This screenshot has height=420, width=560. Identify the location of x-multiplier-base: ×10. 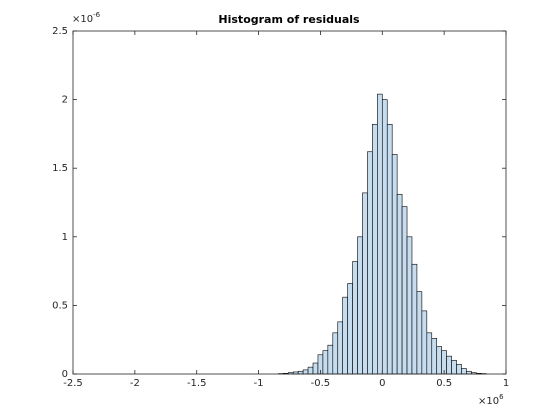
(488, 401).